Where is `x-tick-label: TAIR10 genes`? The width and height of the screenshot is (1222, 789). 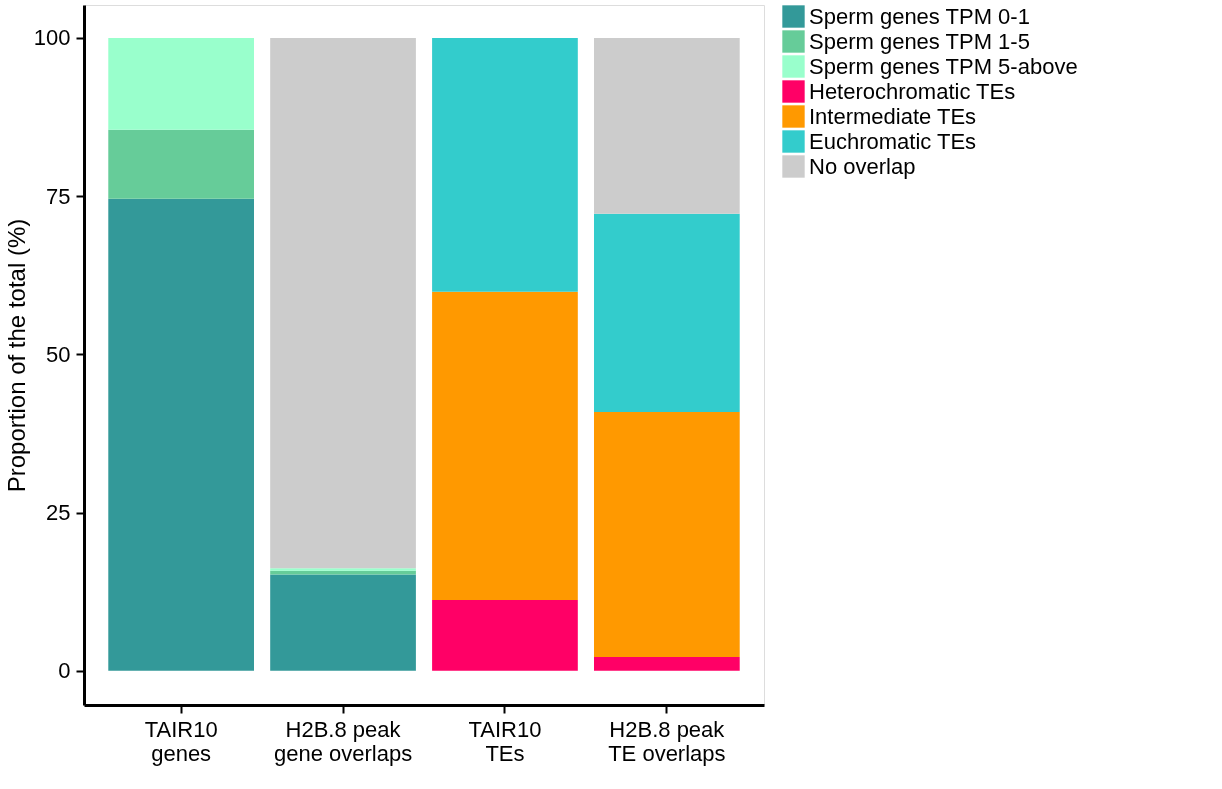
x-tick-label: TAIR10 genes is located at coordinates (181, 741).